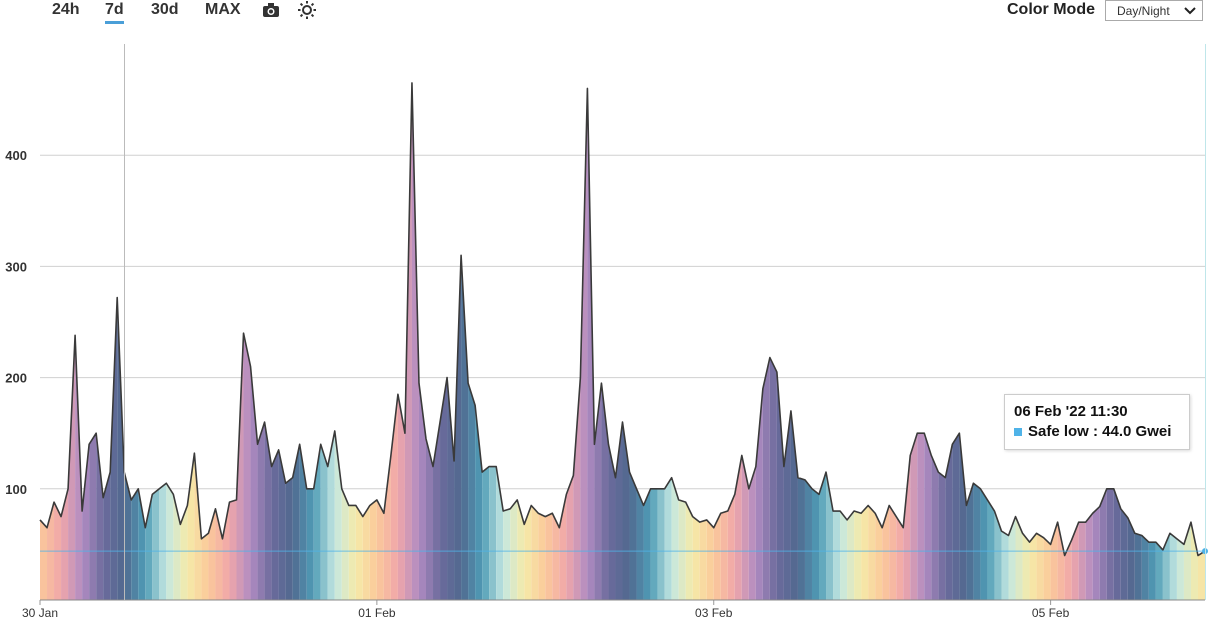 This screenshot has height=623, width=1214. I want to click on x-tick-label: 30 Jan, so click(40, 613).